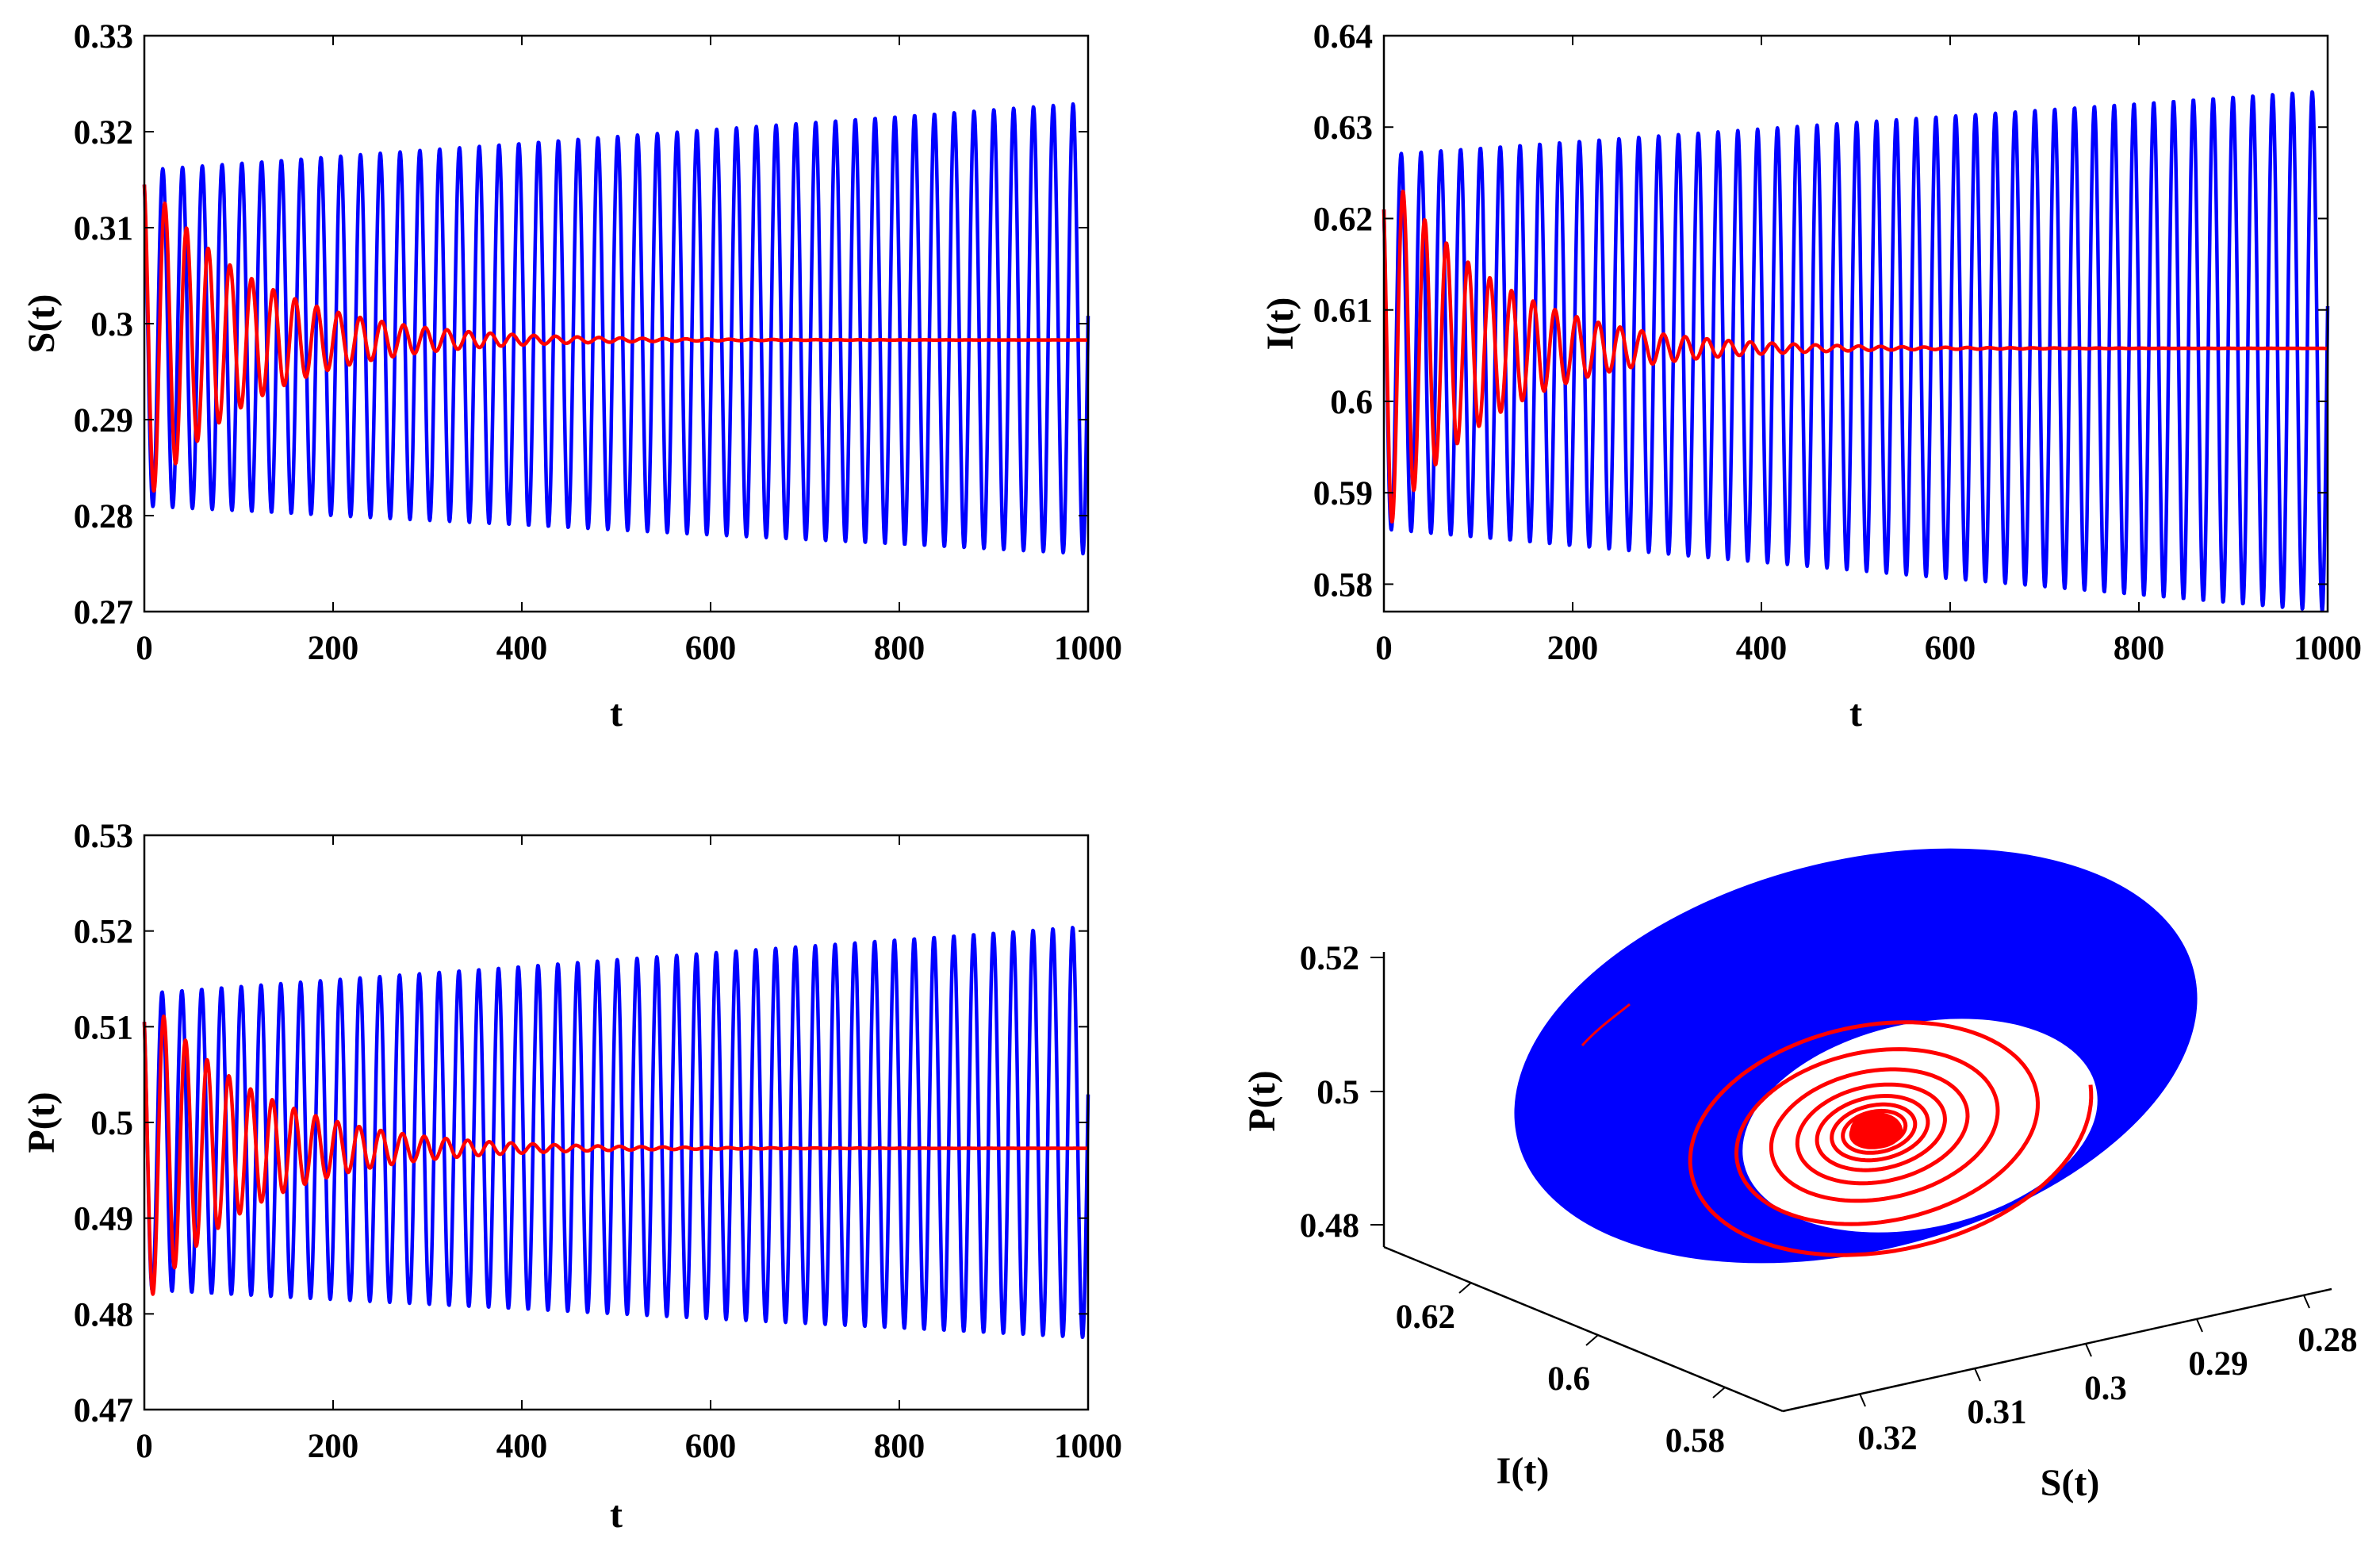 The image size is (2380, 1550). I want to click on i-t-x-tick-label: 600, so click(1950, 648).